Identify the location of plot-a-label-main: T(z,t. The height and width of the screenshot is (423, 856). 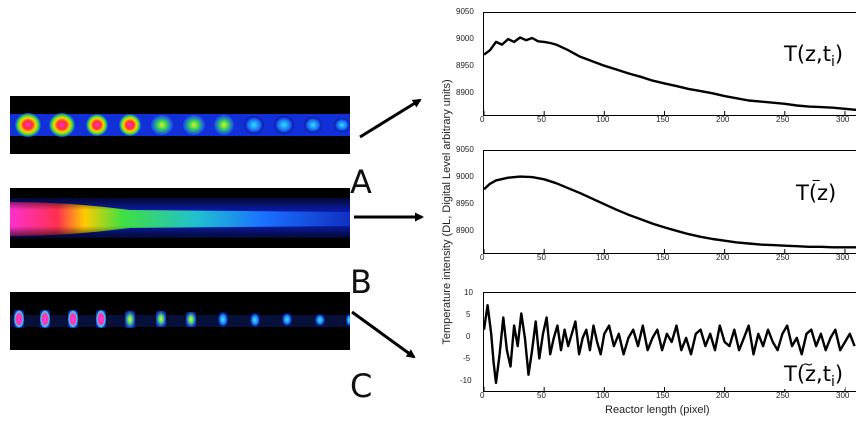
(807, 54).